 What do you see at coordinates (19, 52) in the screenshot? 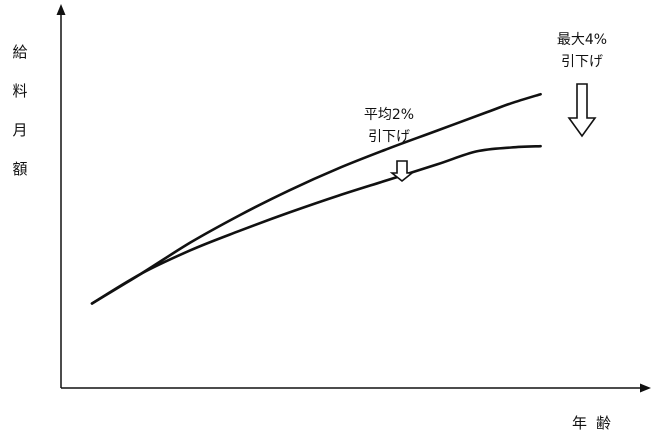
I see `y-axis-label-char: 給` at bounding box center [19, 52].